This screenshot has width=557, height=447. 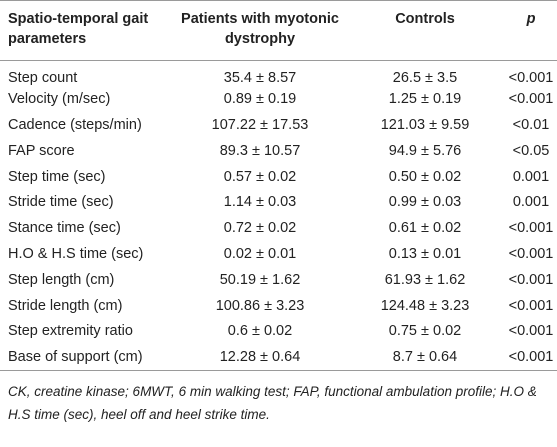 What do you see at coordinates (260, 78) in the screenshot?
I see `table-cell: 35.4 ± 8.57` at bounding box center [260, 78].